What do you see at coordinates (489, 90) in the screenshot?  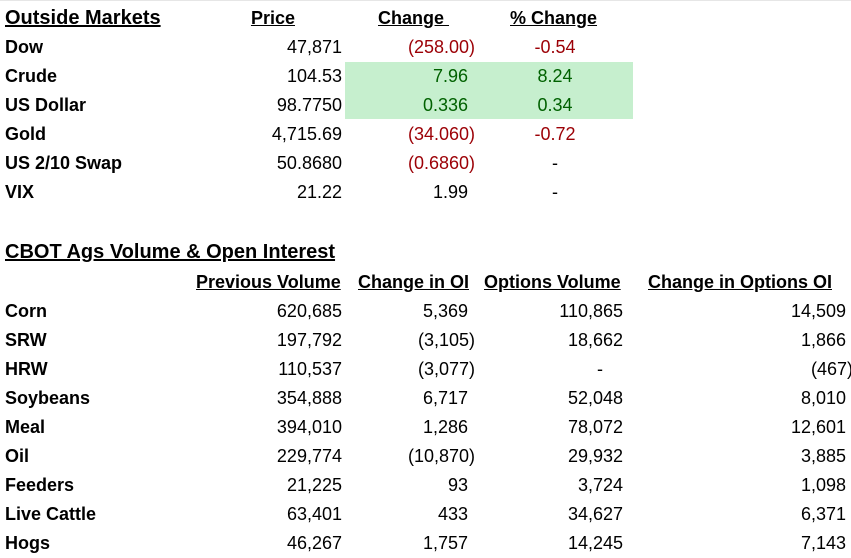 I see `positive-highlight` at bounding box center [489, 90].